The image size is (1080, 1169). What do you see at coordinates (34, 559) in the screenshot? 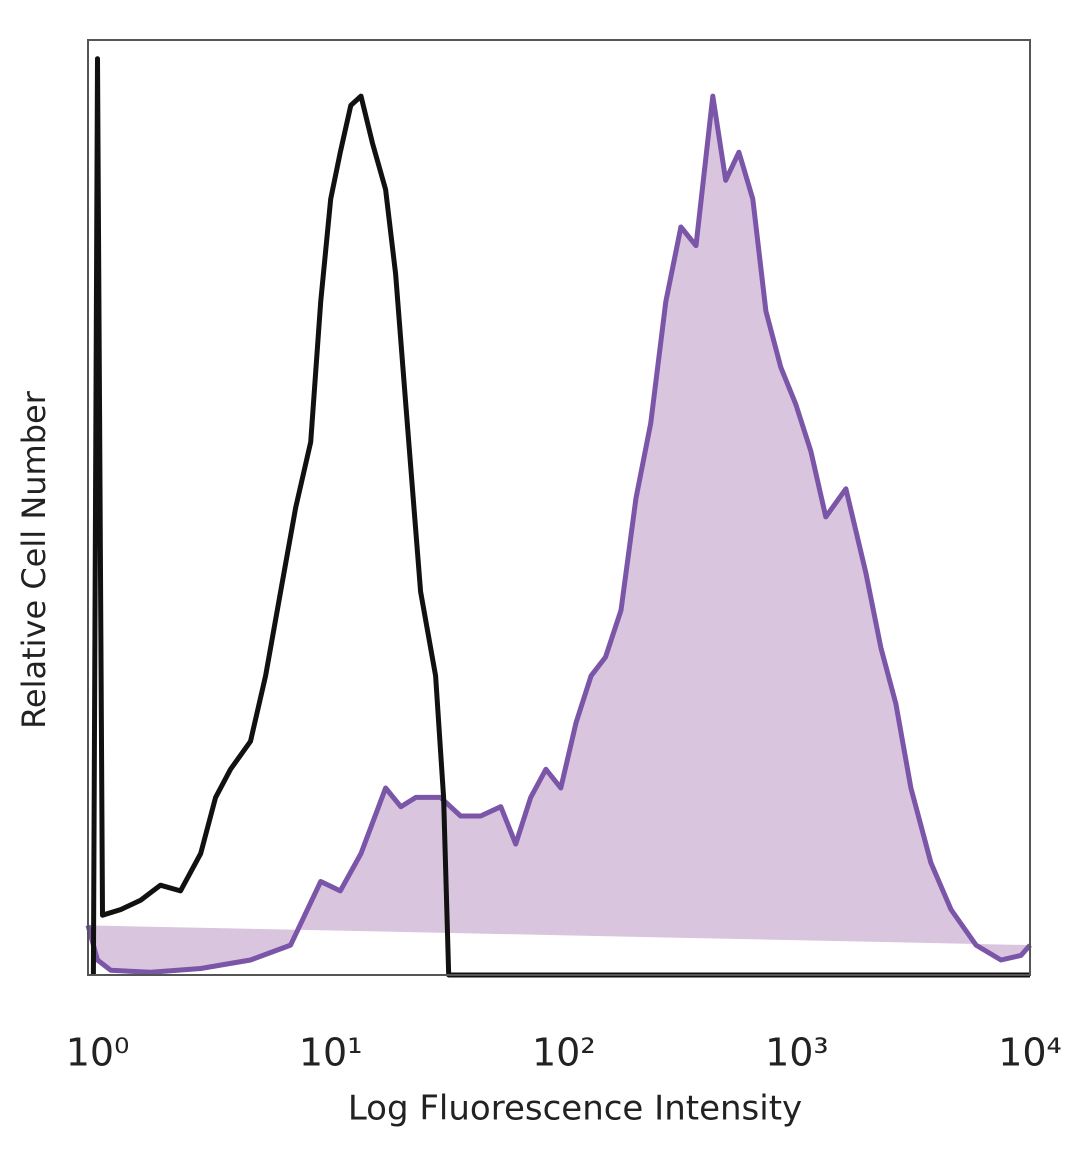
I see `y-axis-label: Relative Cell Number` at bounding box center [34, 559].